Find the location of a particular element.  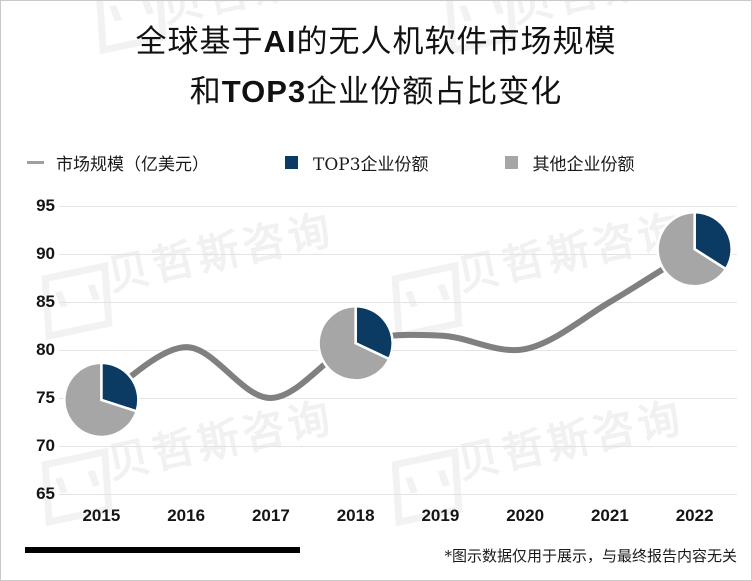

y-axis-tick-label: 95 is located at coordinates (45, 205).